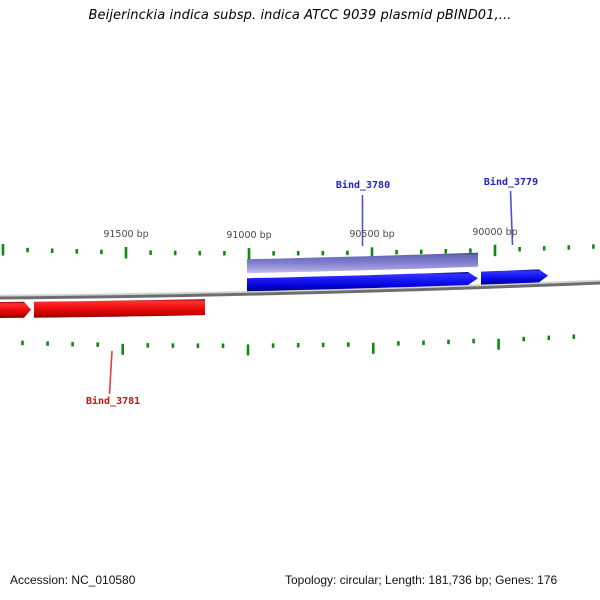 The height and width of the screenshot is (600, 600). Describe the element at coordinates (113, 401) in the screenshot. I see `gene-label-bind-3781: Bind_3781` at that location.